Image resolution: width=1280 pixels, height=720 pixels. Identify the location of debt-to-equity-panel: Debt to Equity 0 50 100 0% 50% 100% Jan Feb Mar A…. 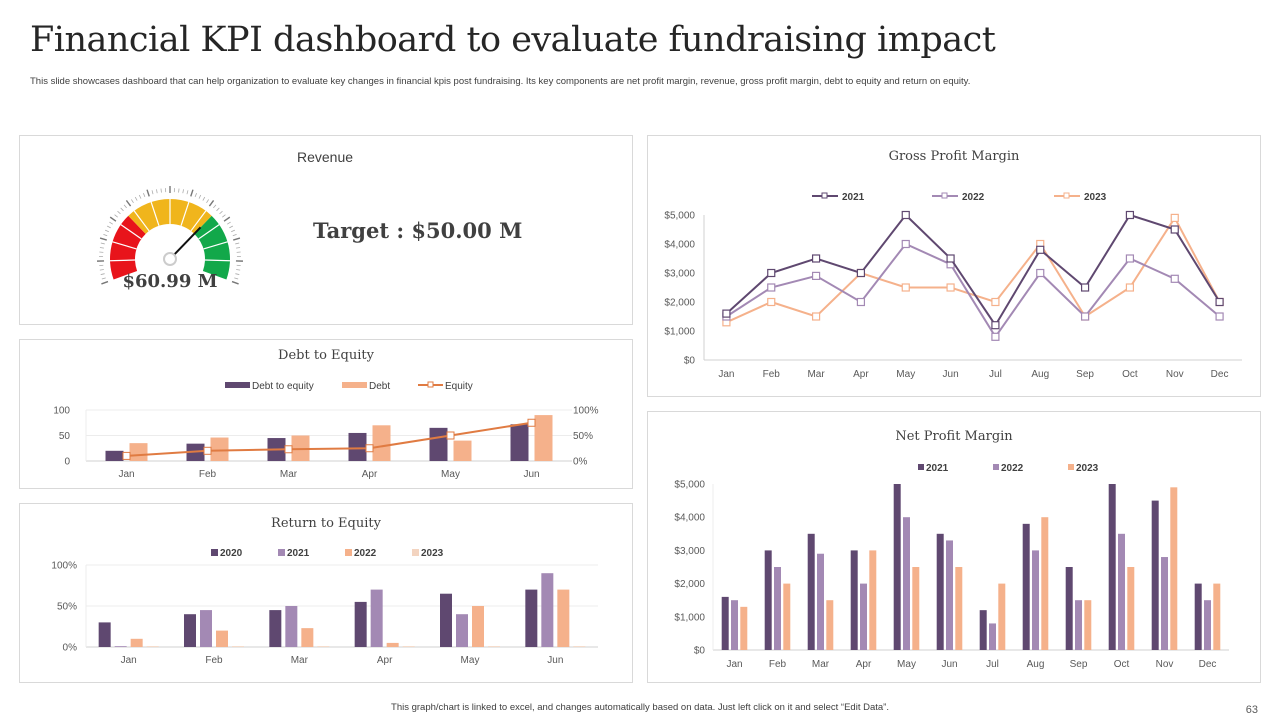
(326, 414).